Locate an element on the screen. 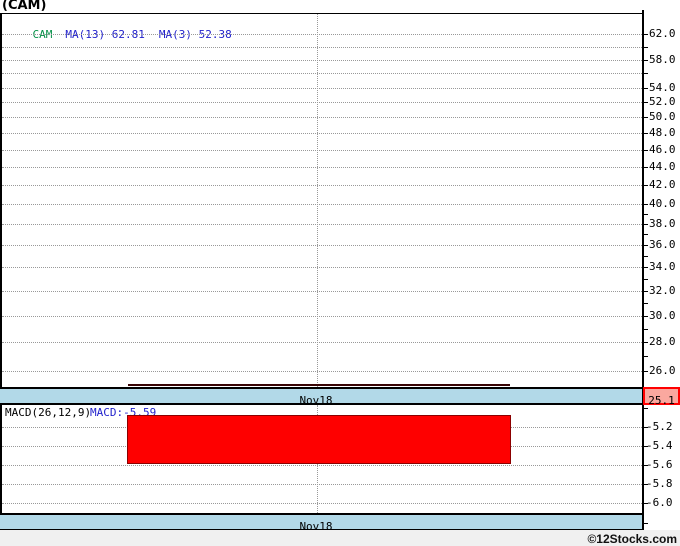  macd-heading: MACD(26,12,9) is located at coordinates (48, 412).